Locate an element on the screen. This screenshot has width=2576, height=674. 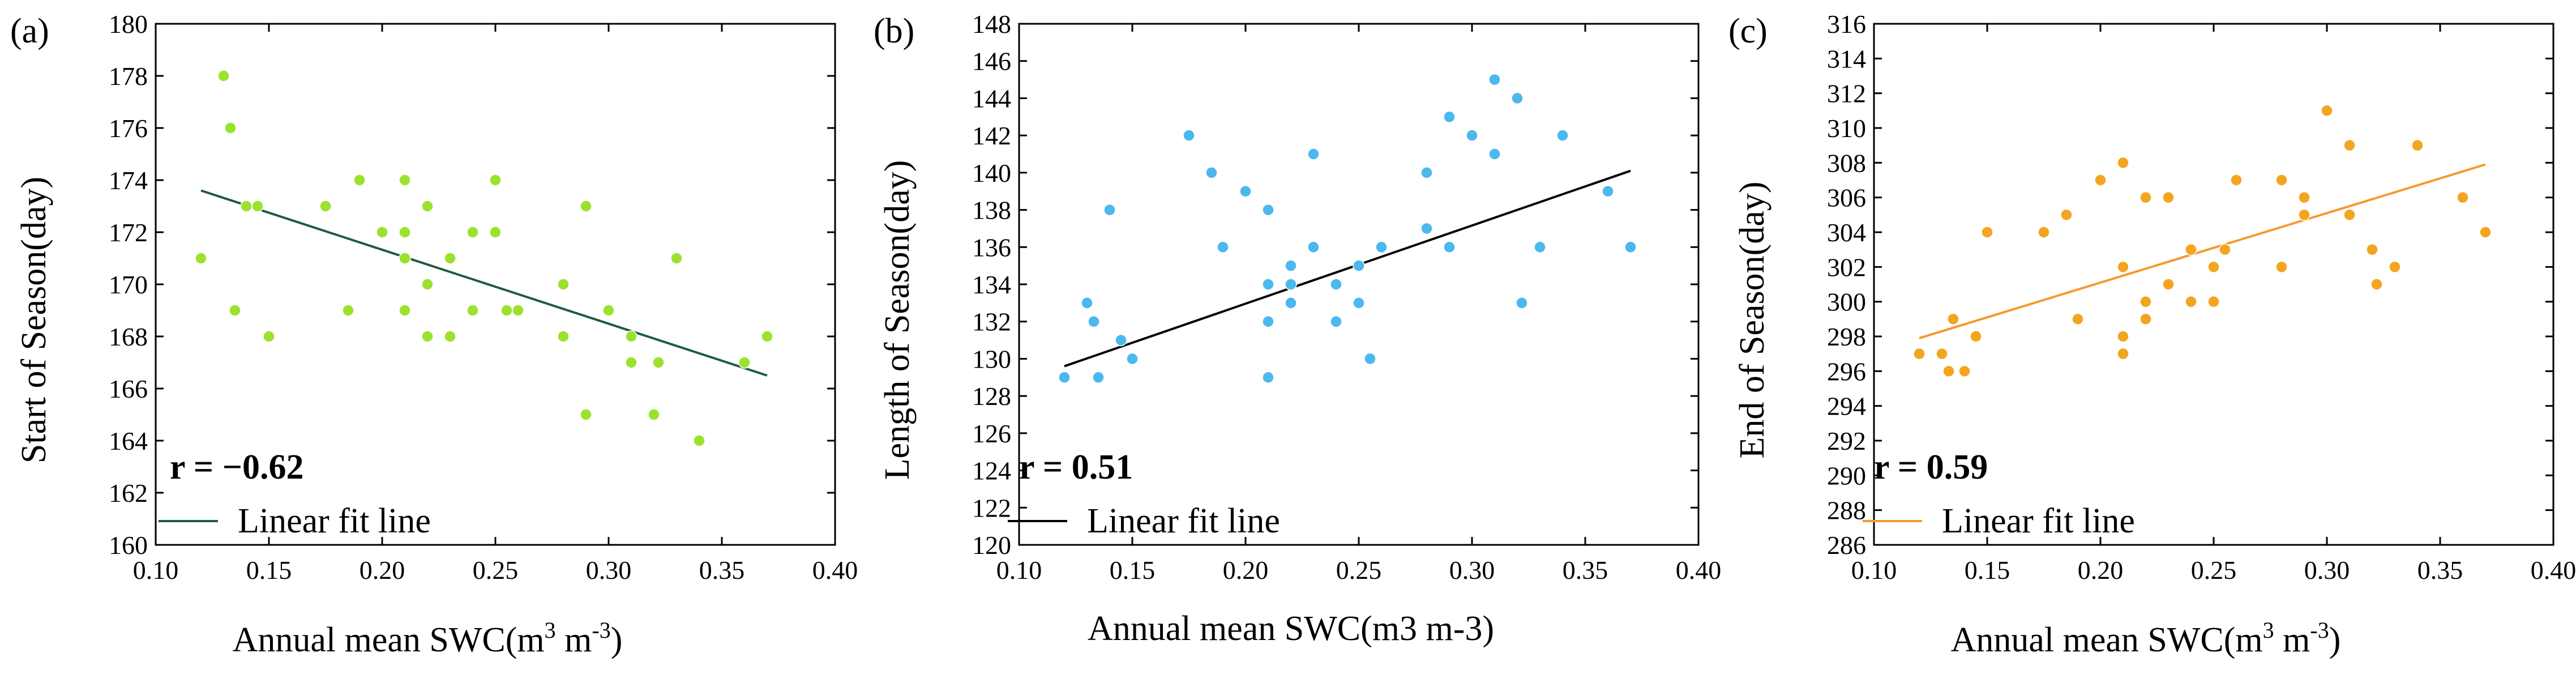
y-tick-label: 290 is located at coordinates (1846, 475).